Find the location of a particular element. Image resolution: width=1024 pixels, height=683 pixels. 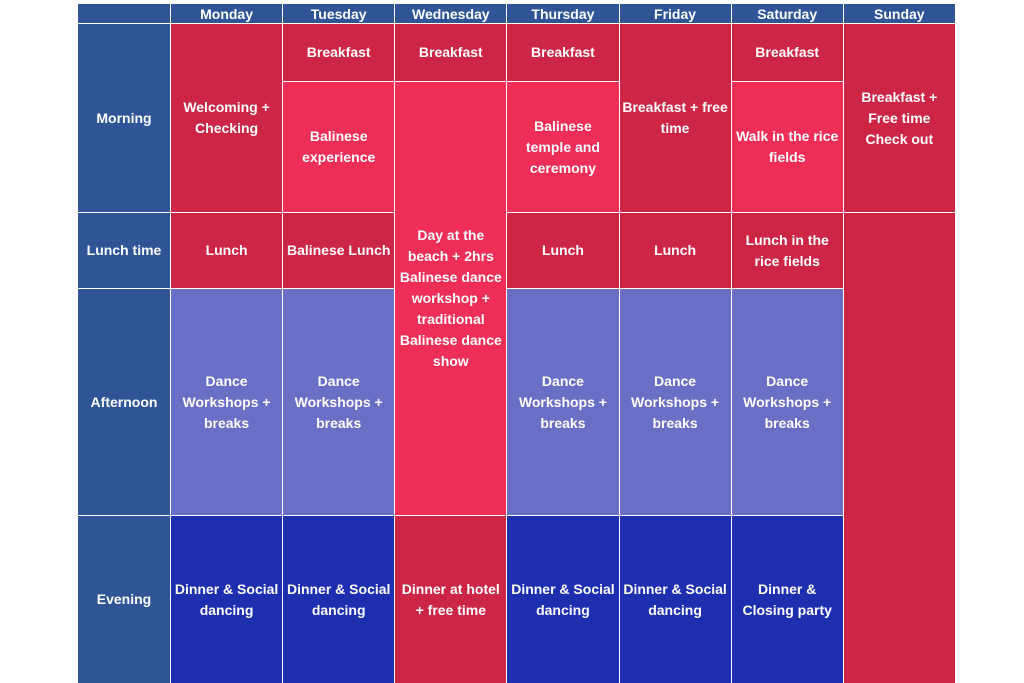

monday-afternoon-cell: Dance Workshops + breaks is located at coordinates (227, 402).